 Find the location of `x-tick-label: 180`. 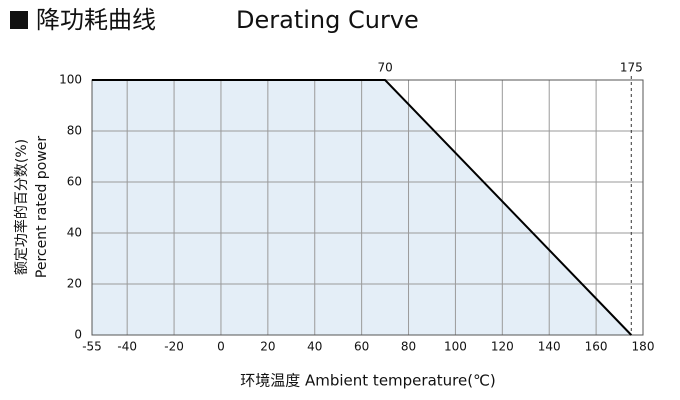

x-tick-label: 180 is located at coordinates (643, 347).